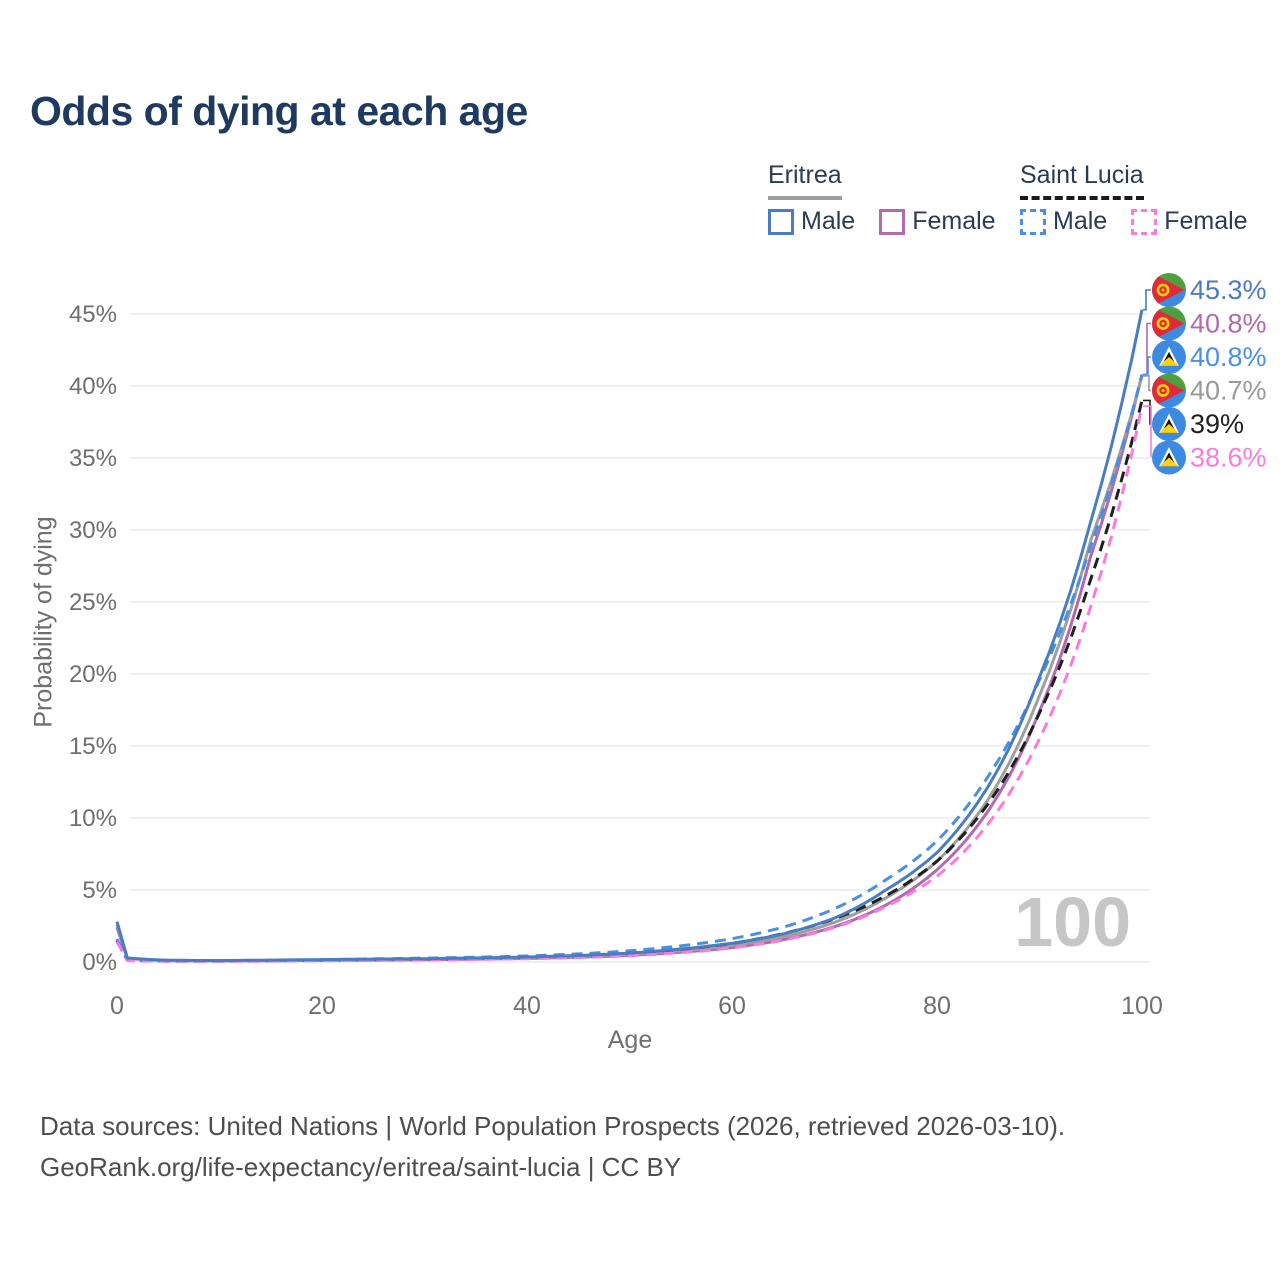  I want to click on end-label-value: 39%, so click(1217, 424).